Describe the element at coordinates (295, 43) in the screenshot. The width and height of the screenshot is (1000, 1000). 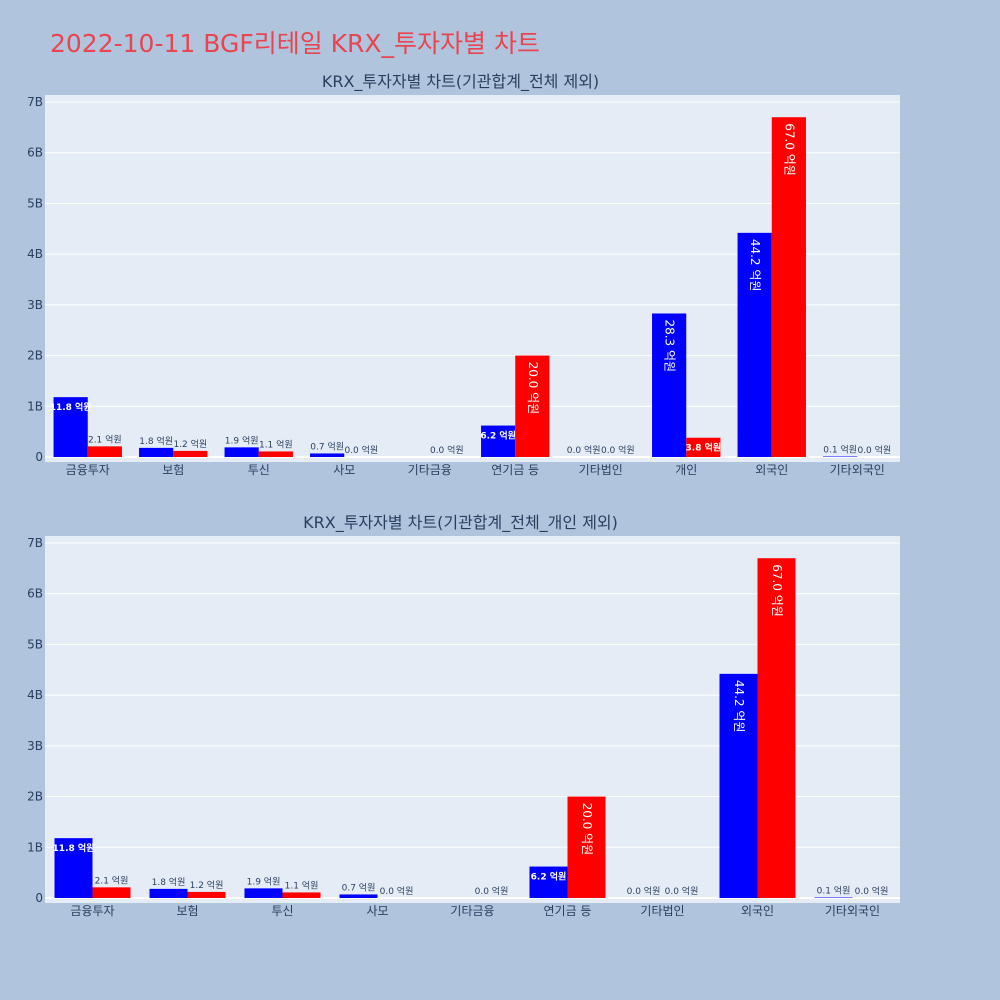
I see `page-title: 2022-10-11 BGF리테일 KRX_투자자별 차트` at that location.